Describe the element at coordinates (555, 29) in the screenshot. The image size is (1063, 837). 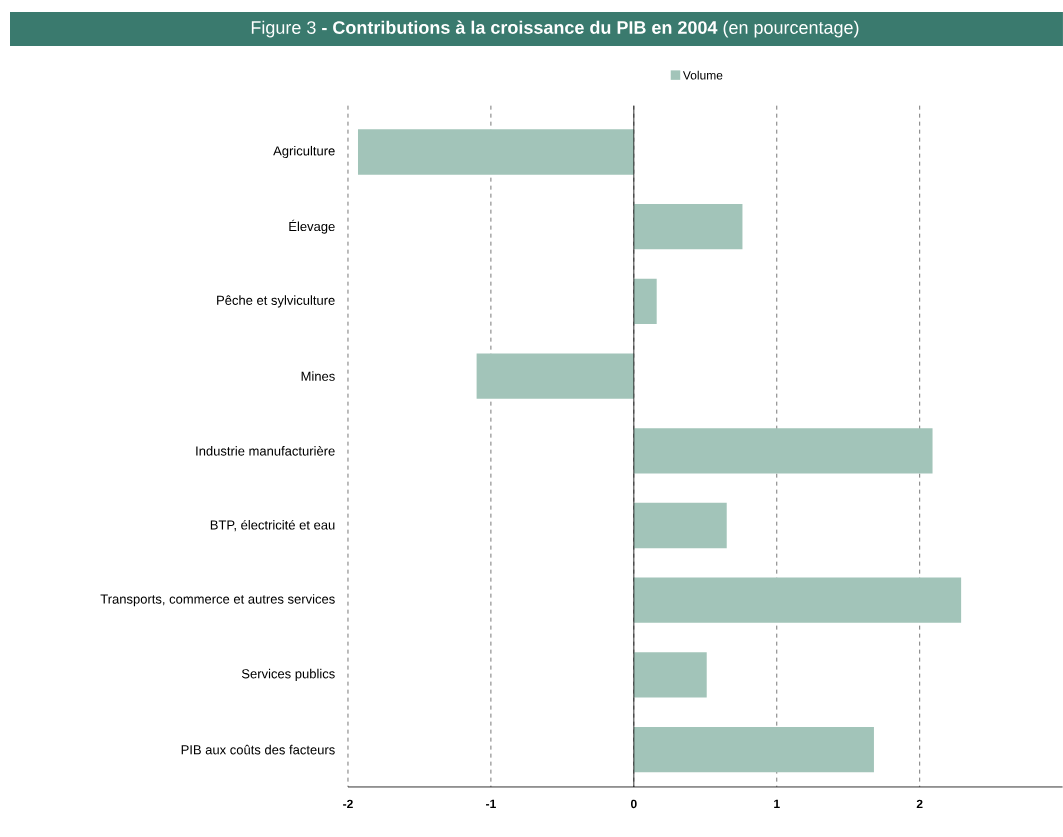
I see `chart-title: Figure 3 - Contributions à la croissance du PIB en 2004 (en pourcentage)` at that location.